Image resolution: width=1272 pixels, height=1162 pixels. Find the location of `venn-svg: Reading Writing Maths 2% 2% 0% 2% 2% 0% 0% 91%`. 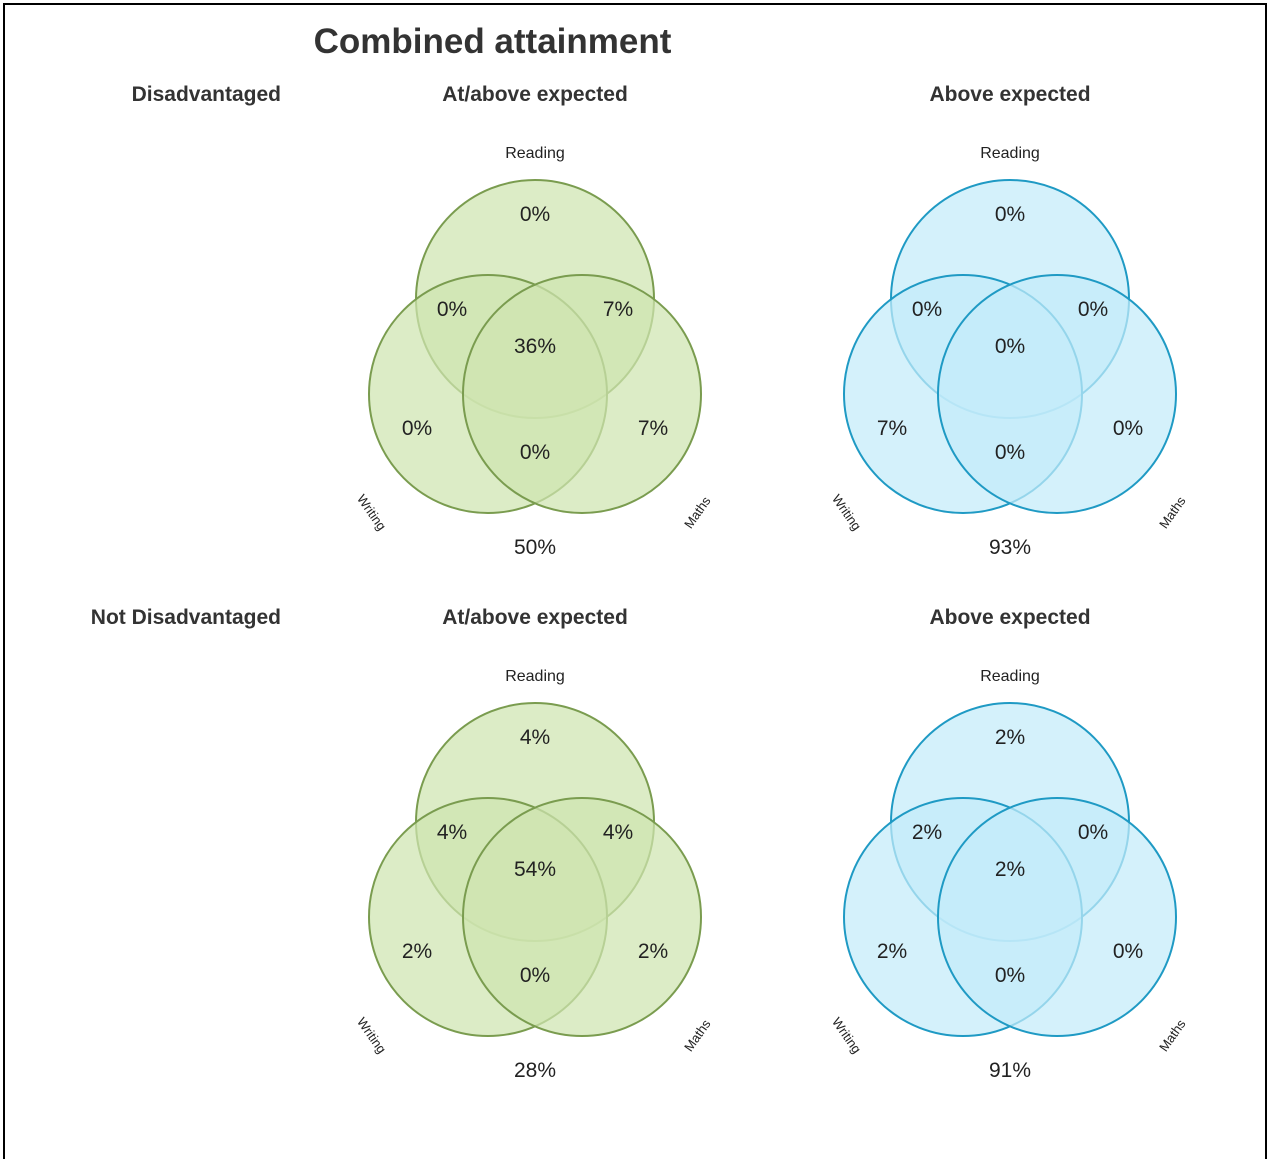

venn-svg: Reading Writing Maths 2% 2% 0% 2% 2% 0% 0% 91% is located at coordinates (1009, 875).